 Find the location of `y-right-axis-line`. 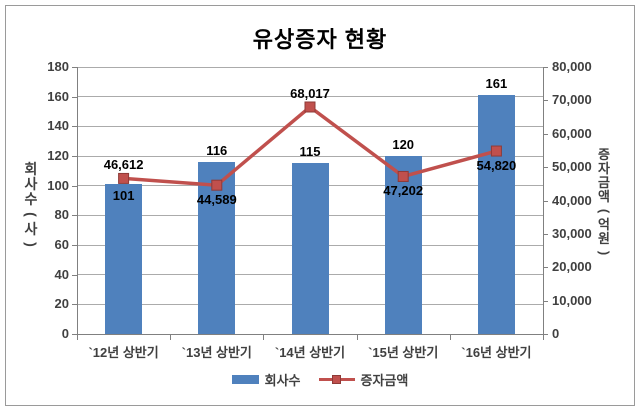

y-right-axis-line is located at coordinates (543, 200).